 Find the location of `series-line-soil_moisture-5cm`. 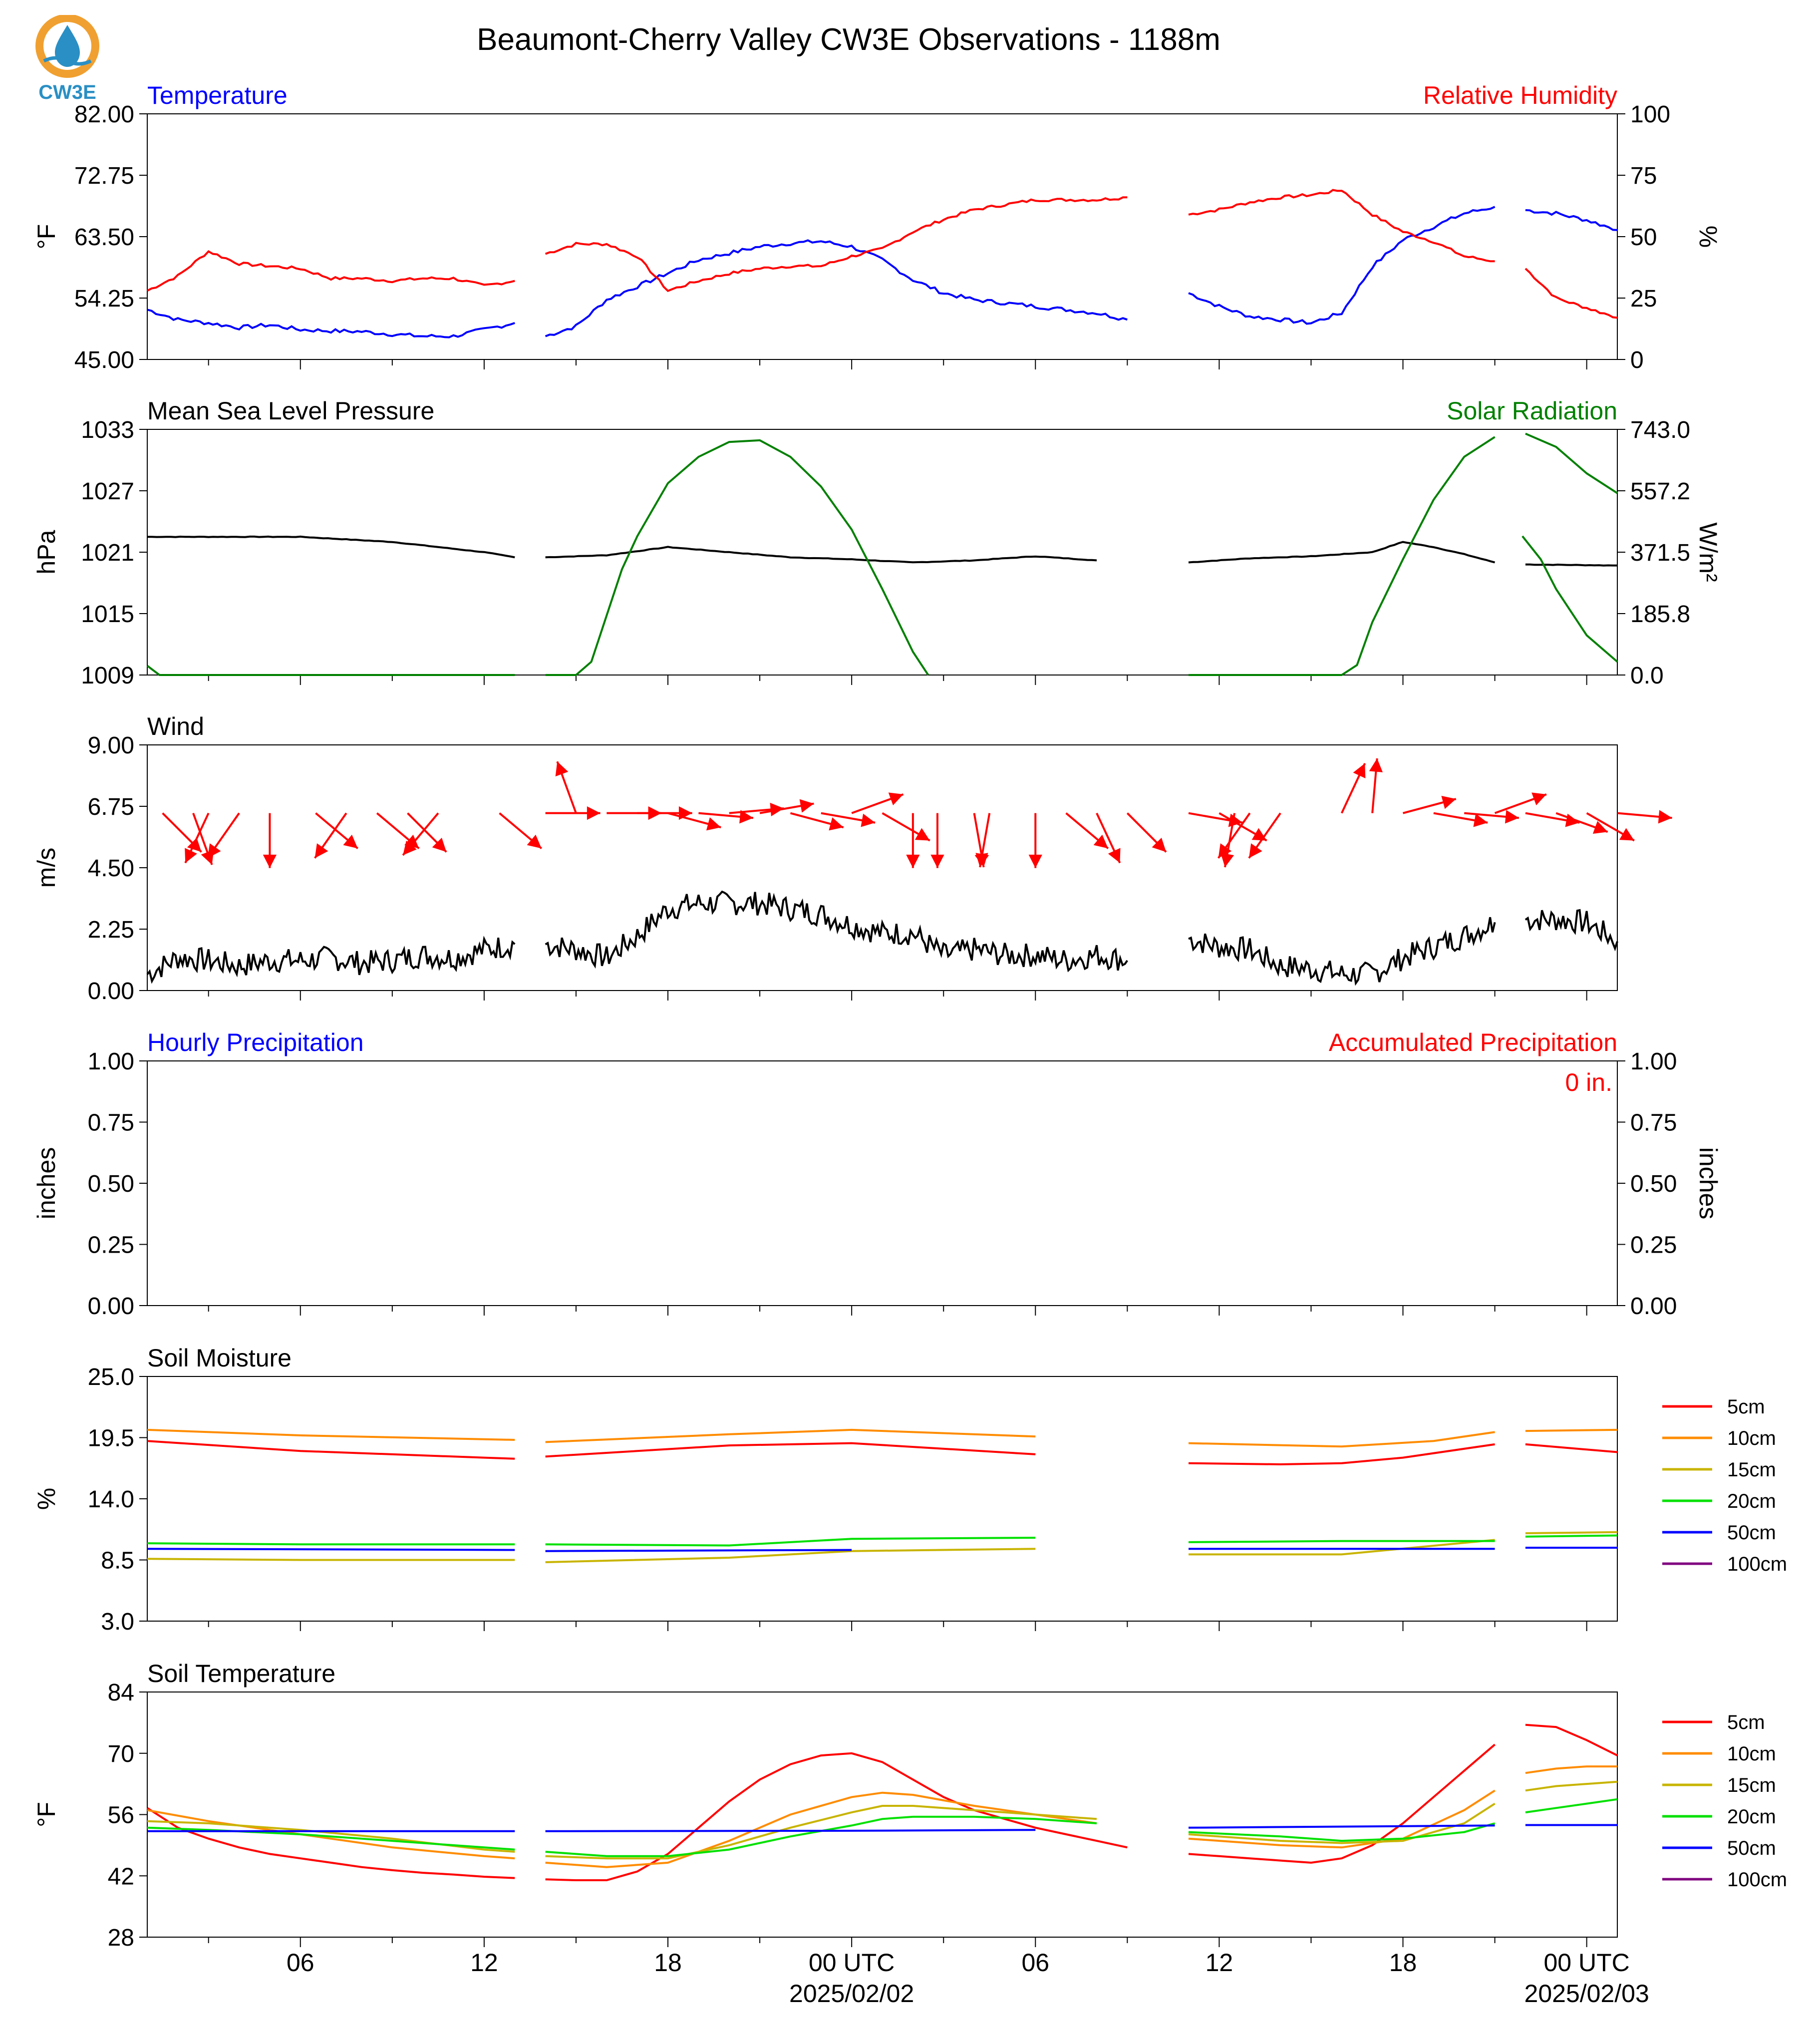

series-line-soil_moisture-5cm is located at coordinates (1341, 1455).